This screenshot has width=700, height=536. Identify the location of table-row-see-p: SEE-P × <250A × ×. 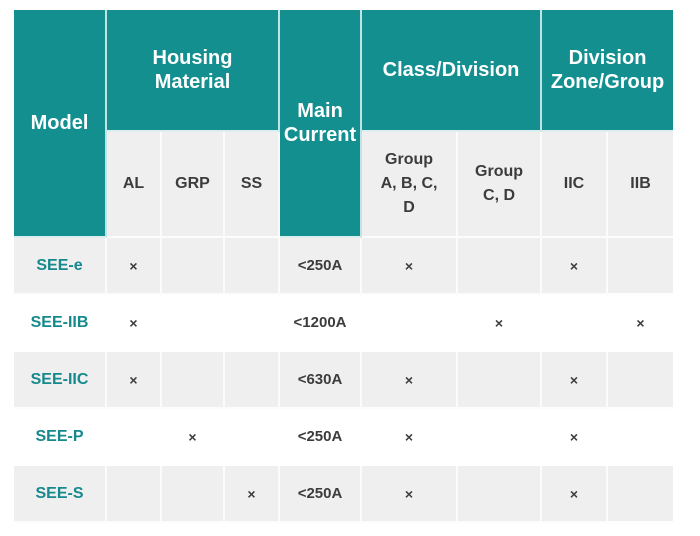
(344, 437).